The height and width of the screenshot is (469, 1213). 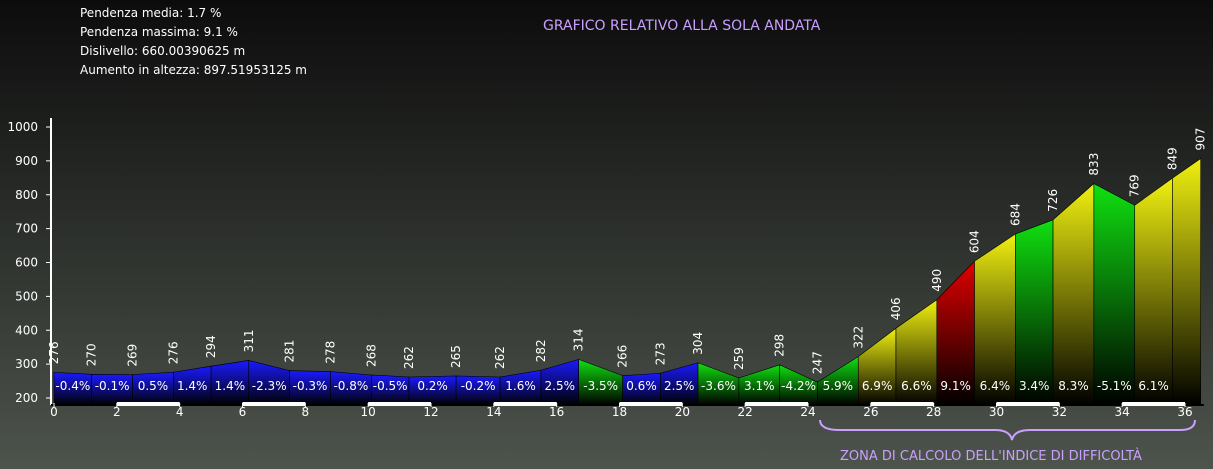 I want to click on y-tick-label: 500, so click(x=26, y=296).